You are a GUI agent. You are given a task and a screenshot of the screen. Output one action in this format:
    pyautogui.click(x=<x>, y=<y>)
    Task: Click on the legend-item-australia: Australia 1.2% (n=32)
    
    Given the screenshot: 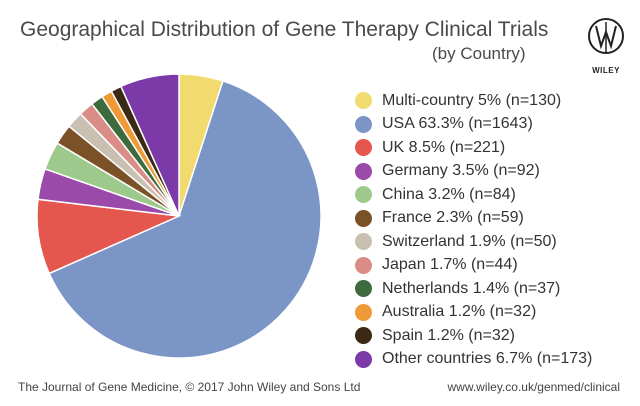 What is the action you would take?
    pyautogui.click(x=473, y=313)
    